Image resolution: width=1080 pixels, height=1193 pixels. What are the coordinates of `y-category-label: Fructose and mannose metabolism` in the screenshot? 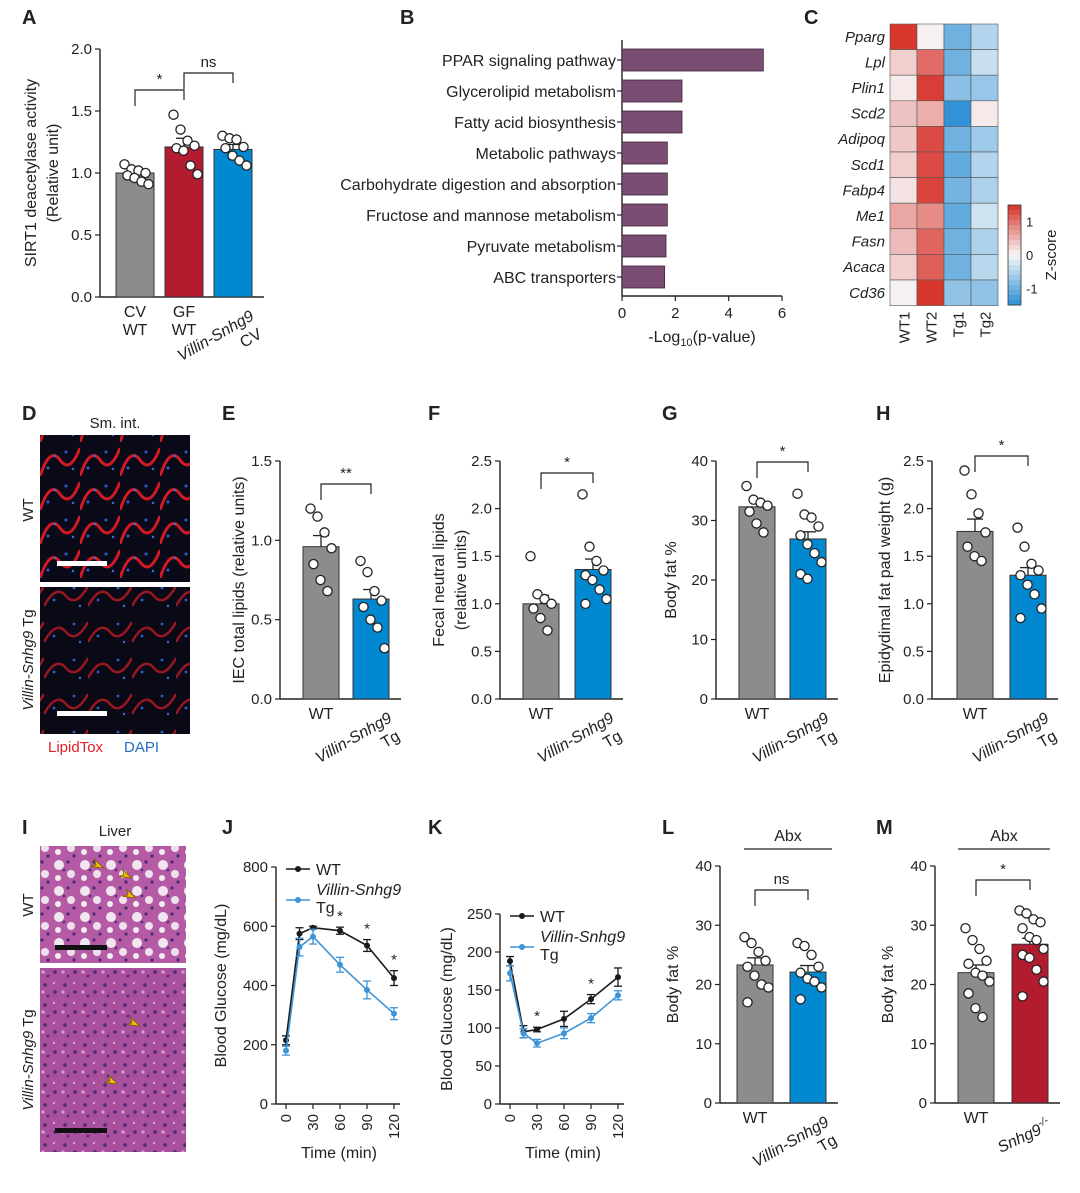 It's located at (491, 216).